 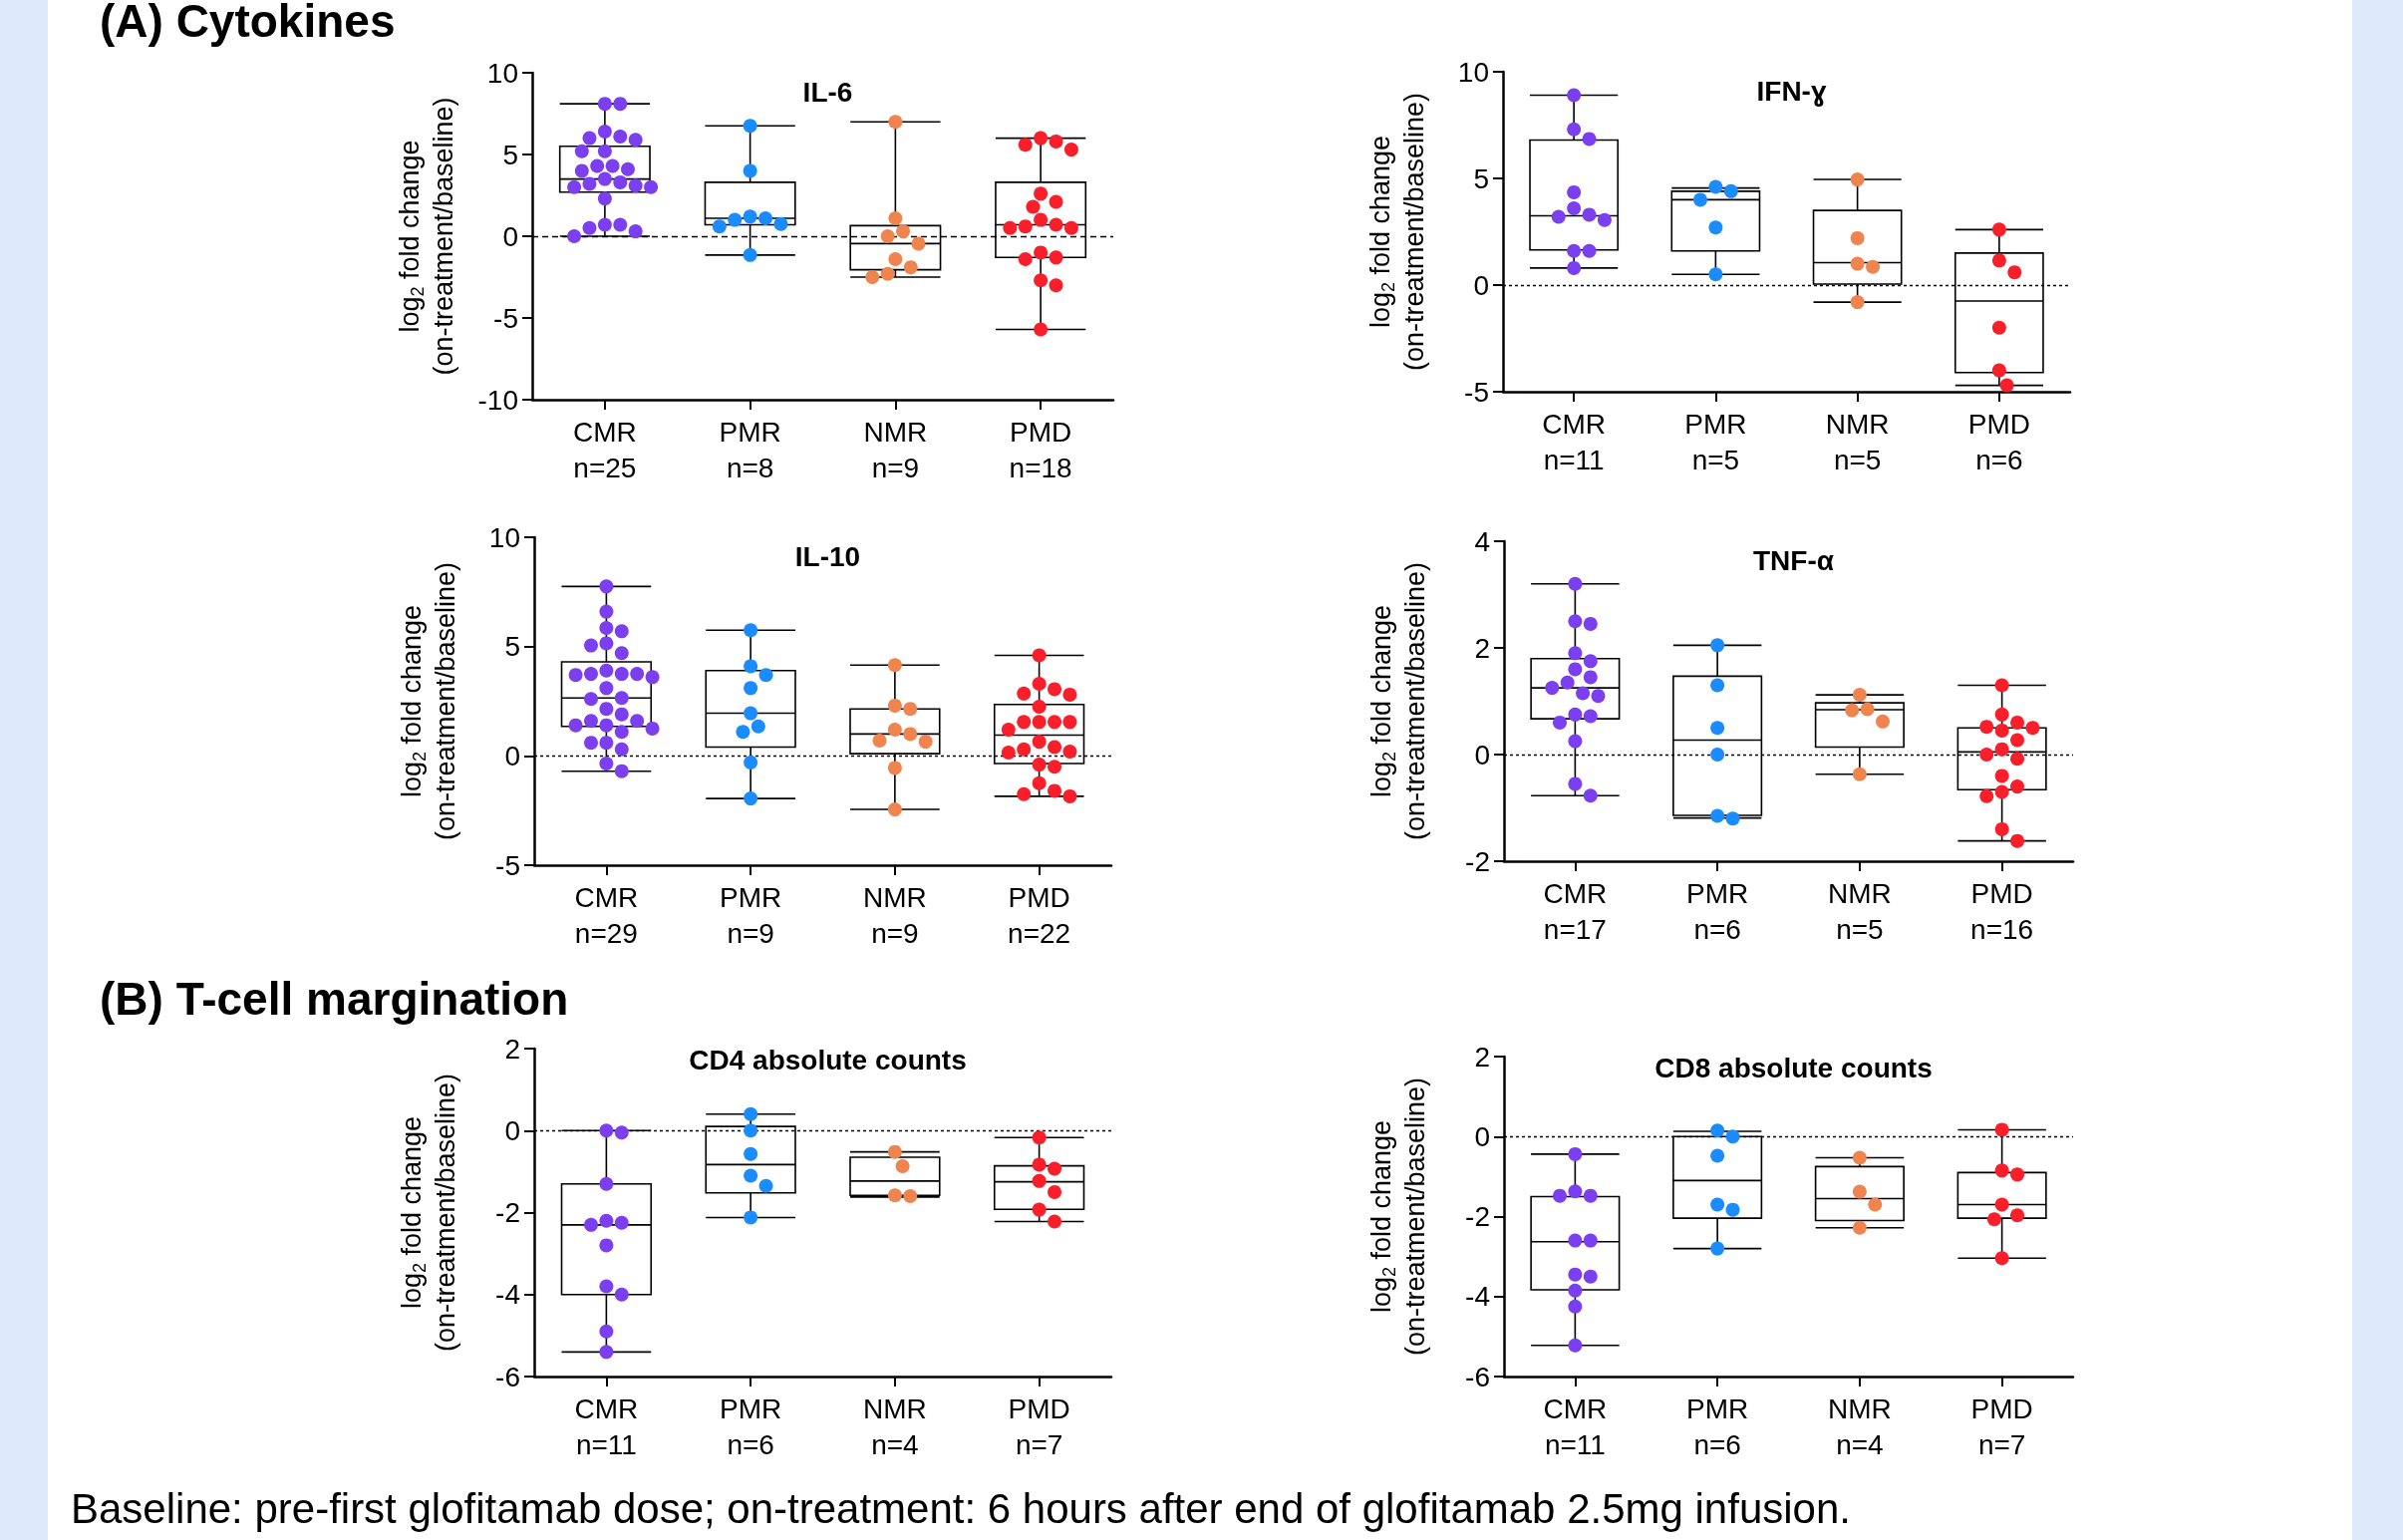 I want to click on chart-title: TNF-α, so click(x=1793, y=560).